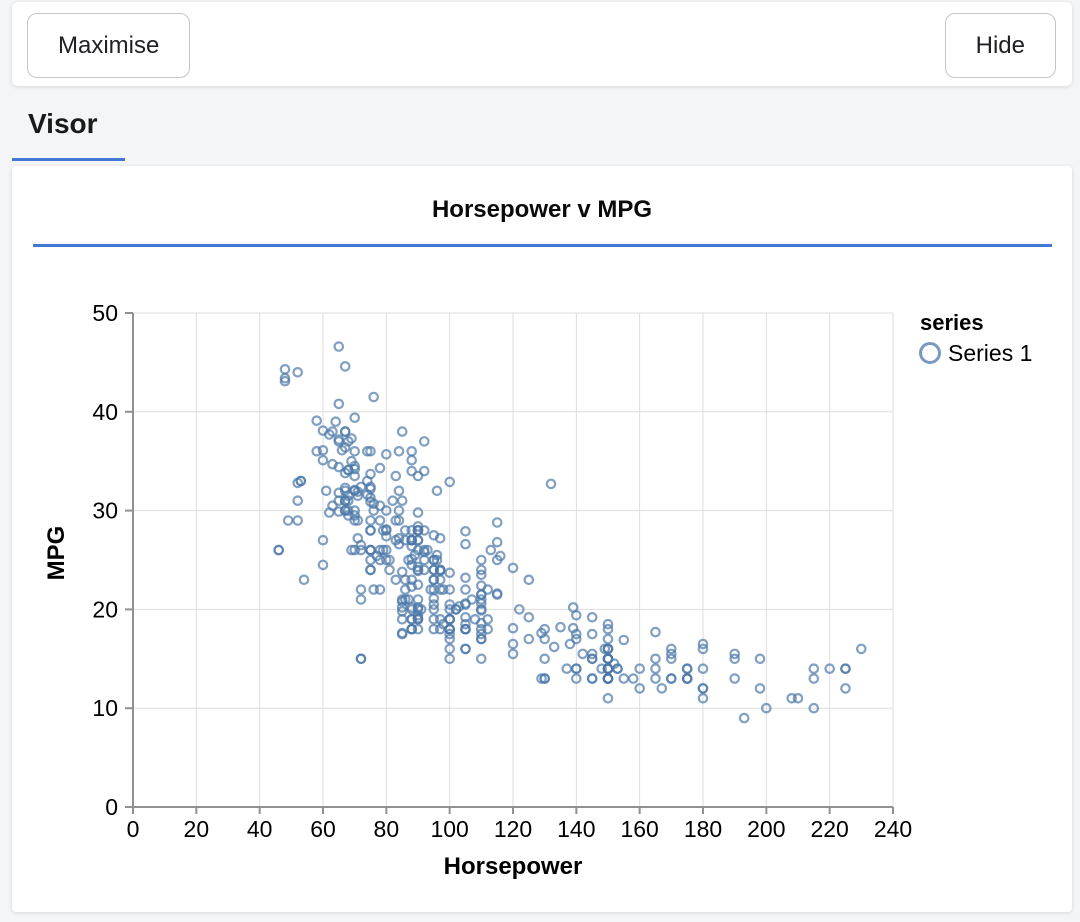 This screenshot has width=1080, height=922. I want to click on x-tick-label: 200, so click(766, 829).